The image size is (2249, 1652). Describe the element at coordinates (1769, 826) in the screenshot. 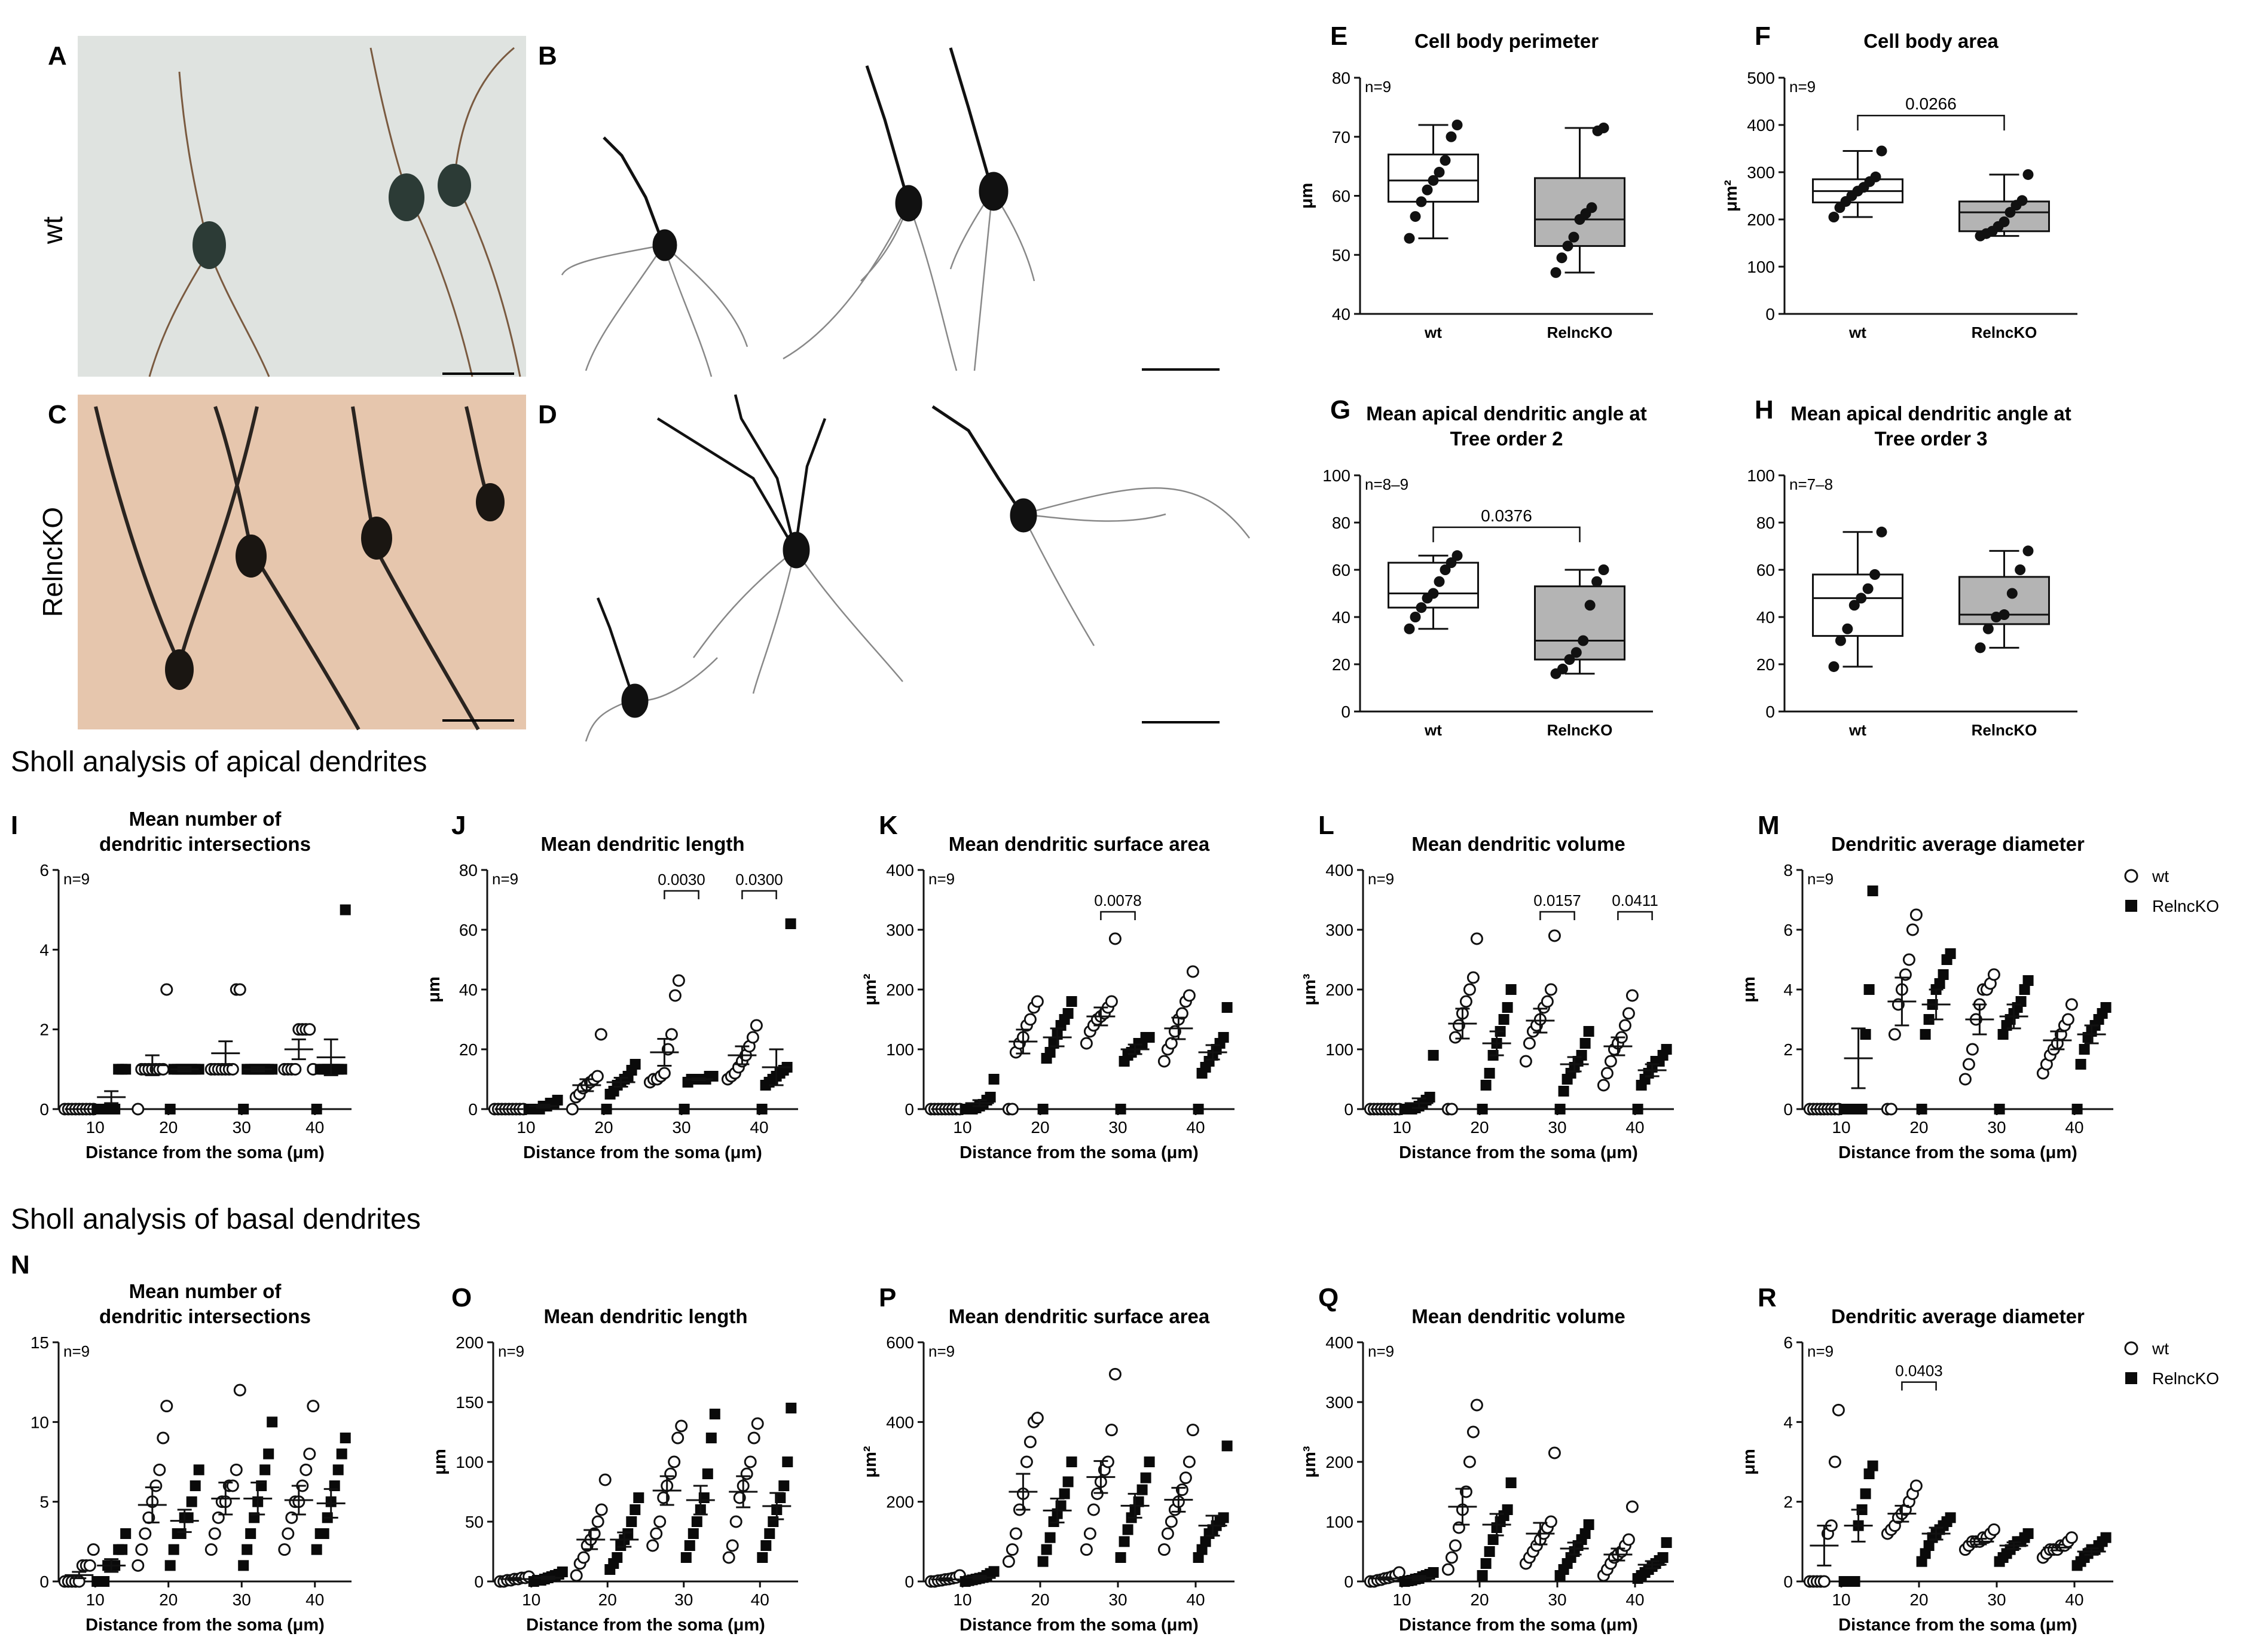

I see `panel-m-letter: M` at that location.